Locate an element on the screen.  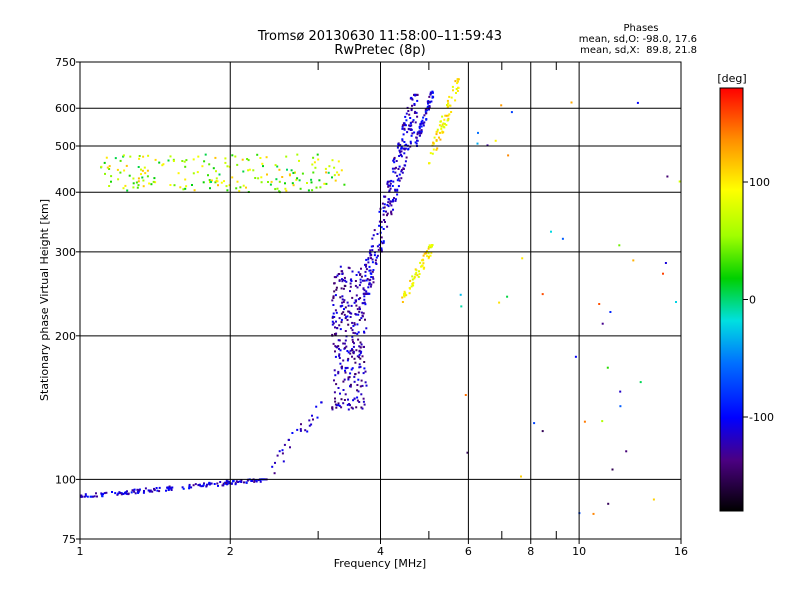
y-tick-label: 200 is located at coordinates (65, 336).